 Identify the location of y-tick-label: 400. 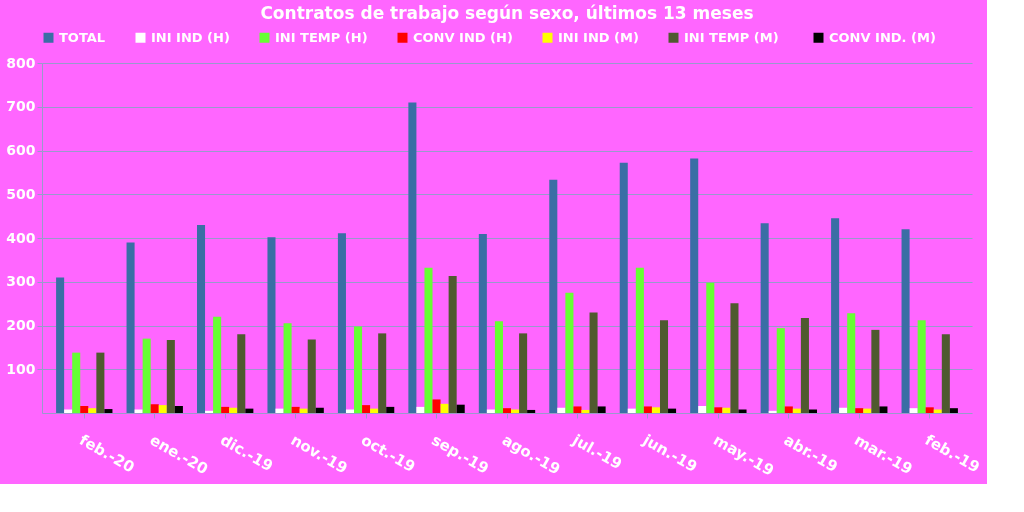
(21, 237).